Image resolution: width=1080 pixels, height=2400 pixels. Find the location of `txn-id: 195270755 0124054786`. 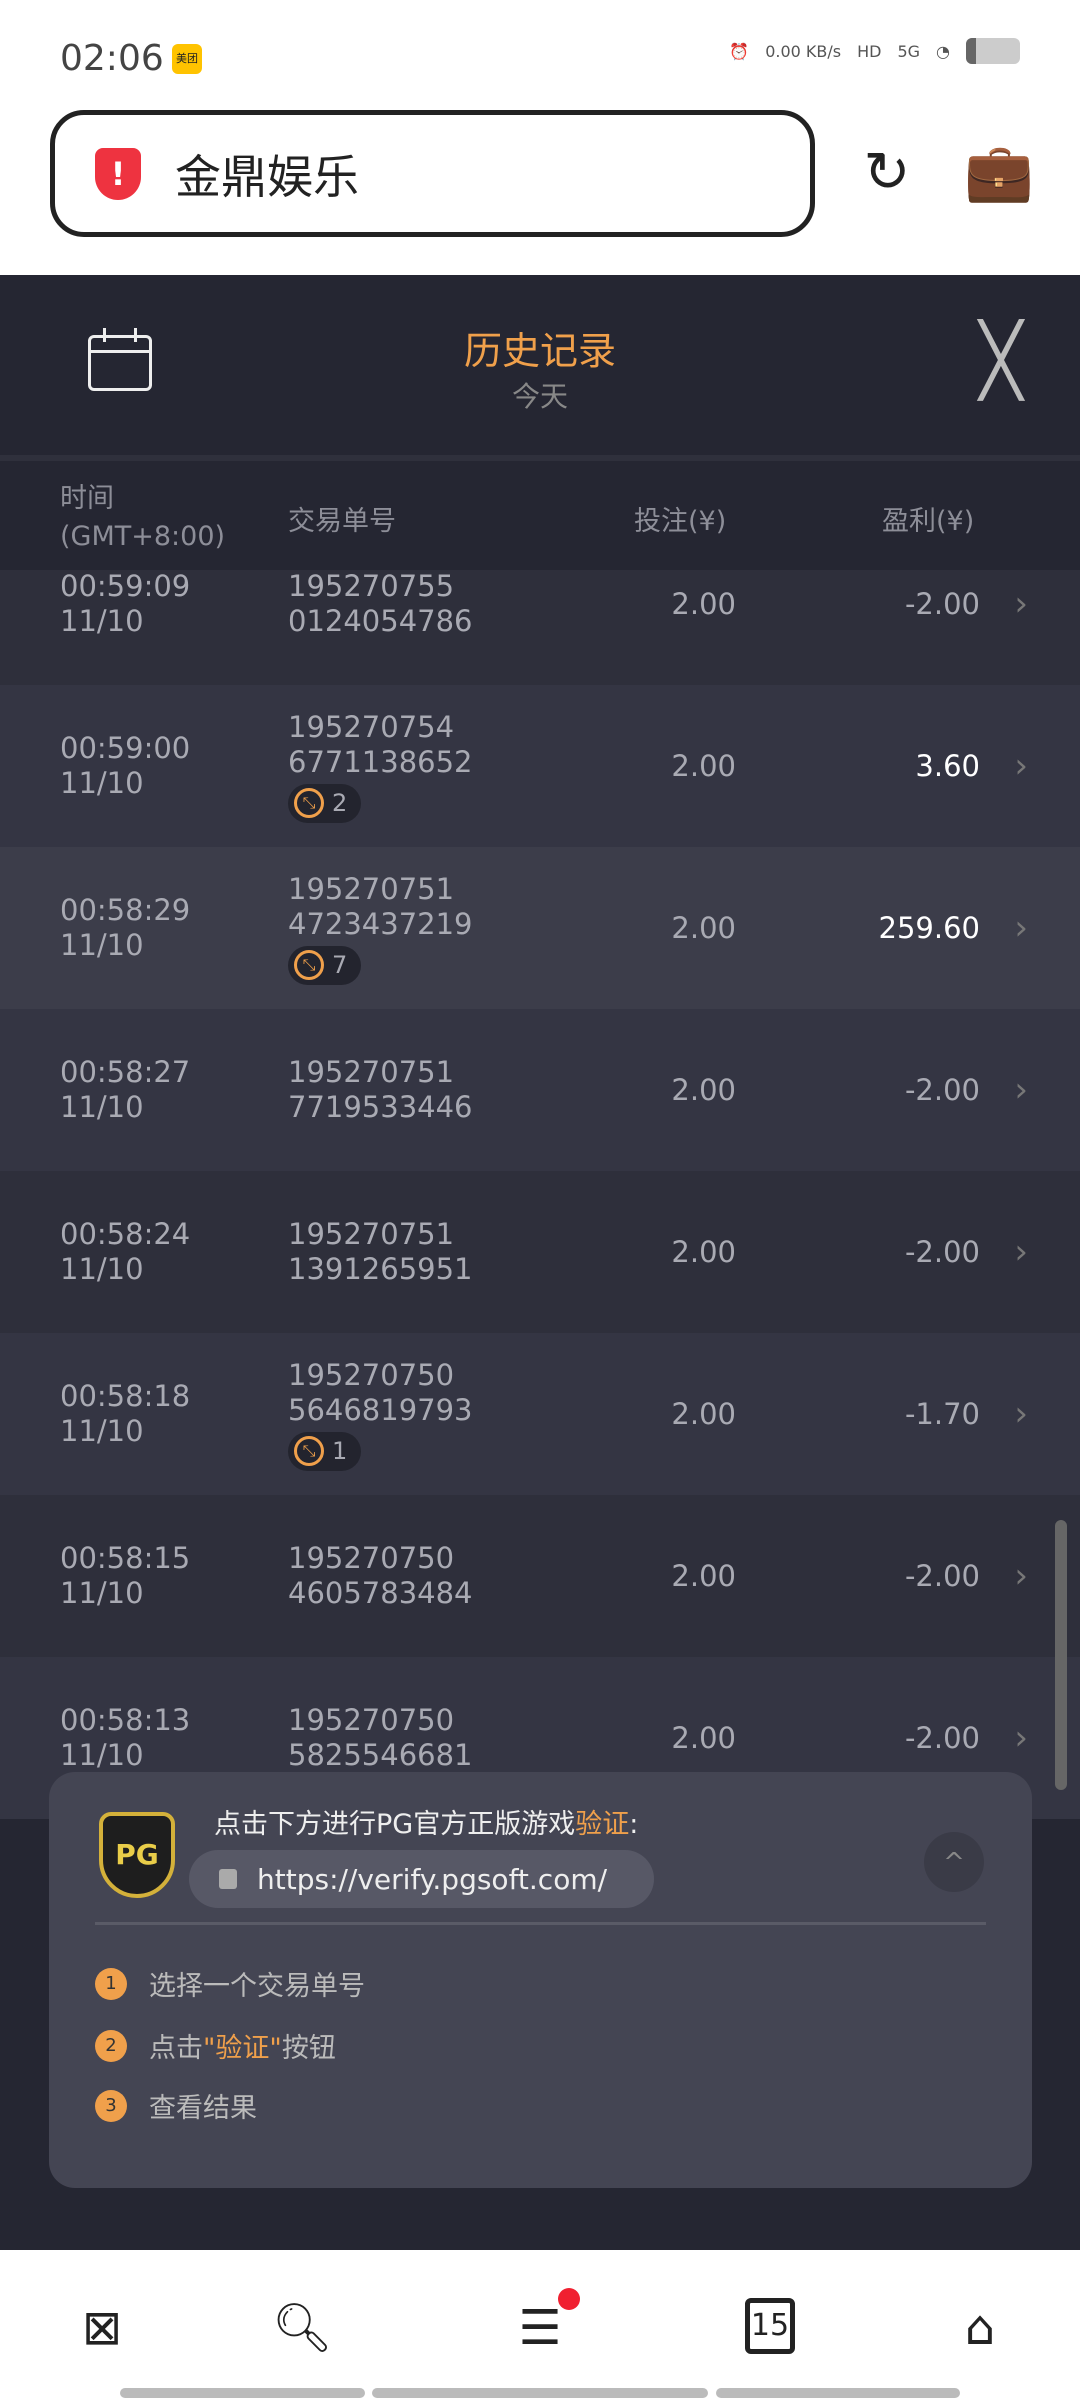

txn-id: 195270755 0124054786 is located at coordinates (380, 604).